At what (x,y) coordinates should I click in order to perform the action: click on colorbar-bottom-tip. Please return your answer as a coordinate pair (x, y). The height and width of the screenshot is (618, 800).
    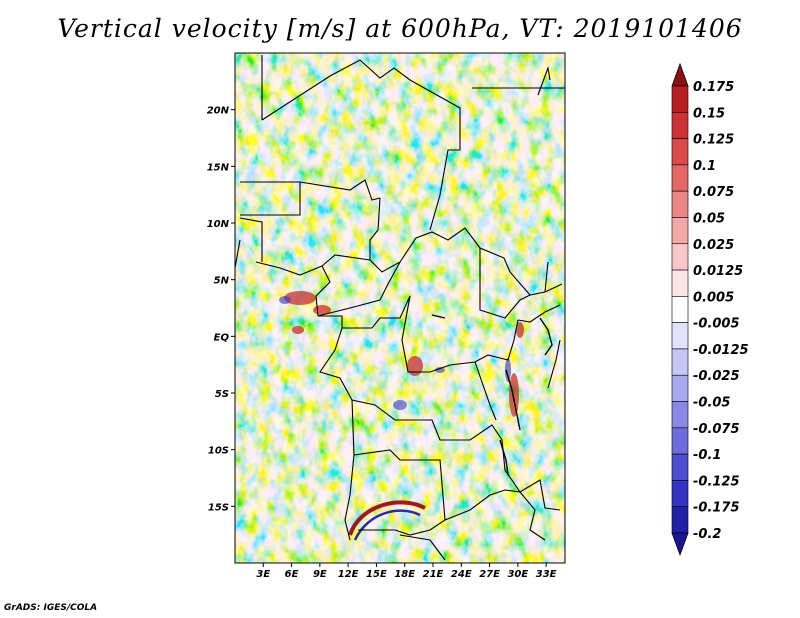
    Looking at the image, I should click on (680, 544).